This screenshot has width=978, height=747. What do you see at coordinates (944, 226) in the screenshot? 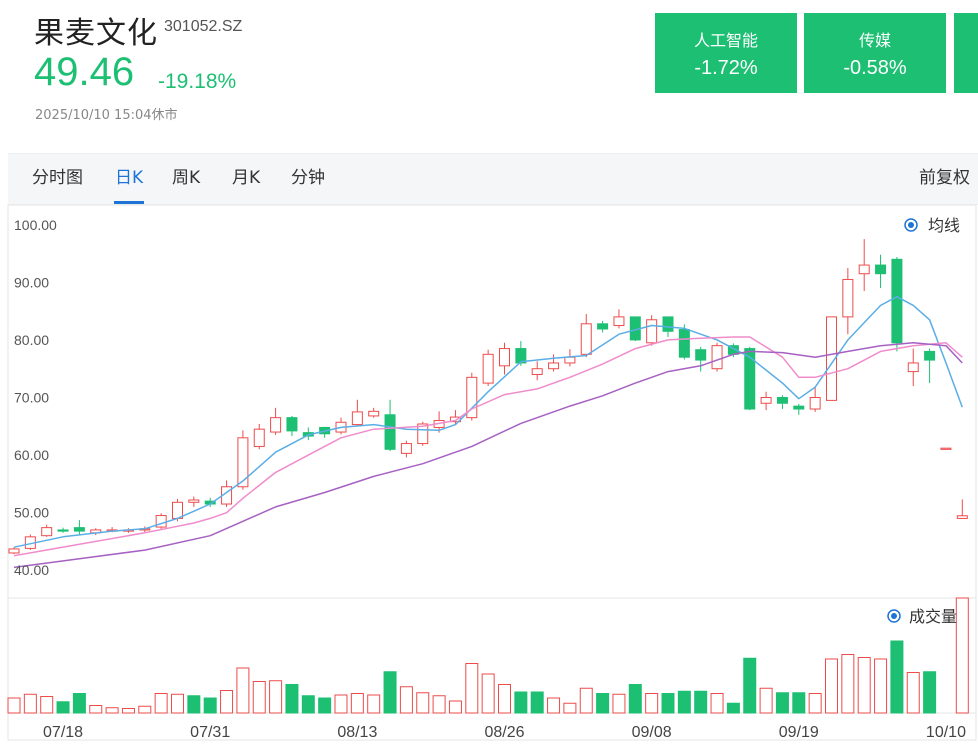
I see `ma-legend-label: 均线` at bounding box center [944, 226].